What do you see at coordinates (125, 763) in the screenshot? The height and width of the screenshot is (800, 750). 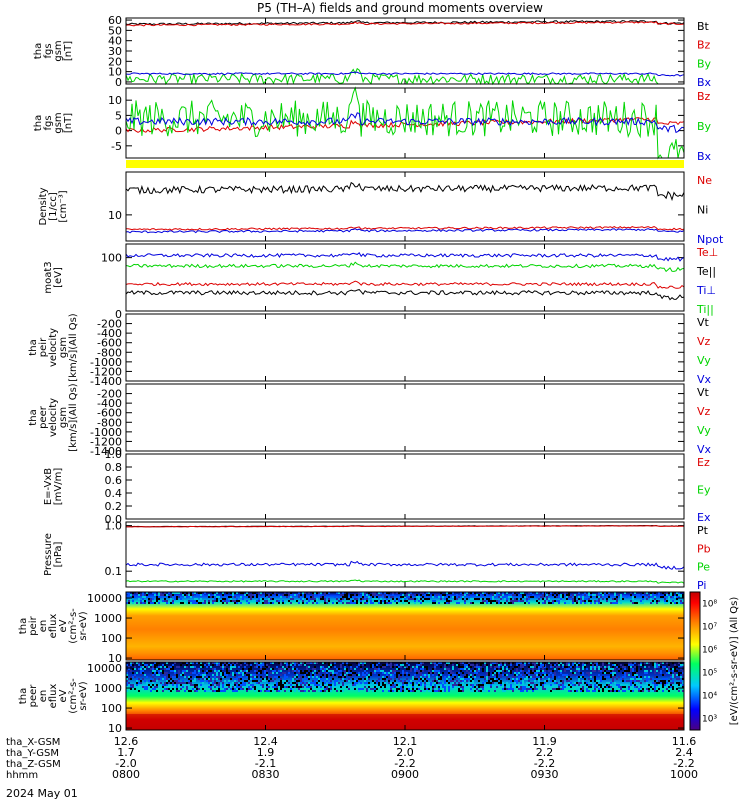 I see `ephemeris-value: -2.0` at bounding box center [125, 763].